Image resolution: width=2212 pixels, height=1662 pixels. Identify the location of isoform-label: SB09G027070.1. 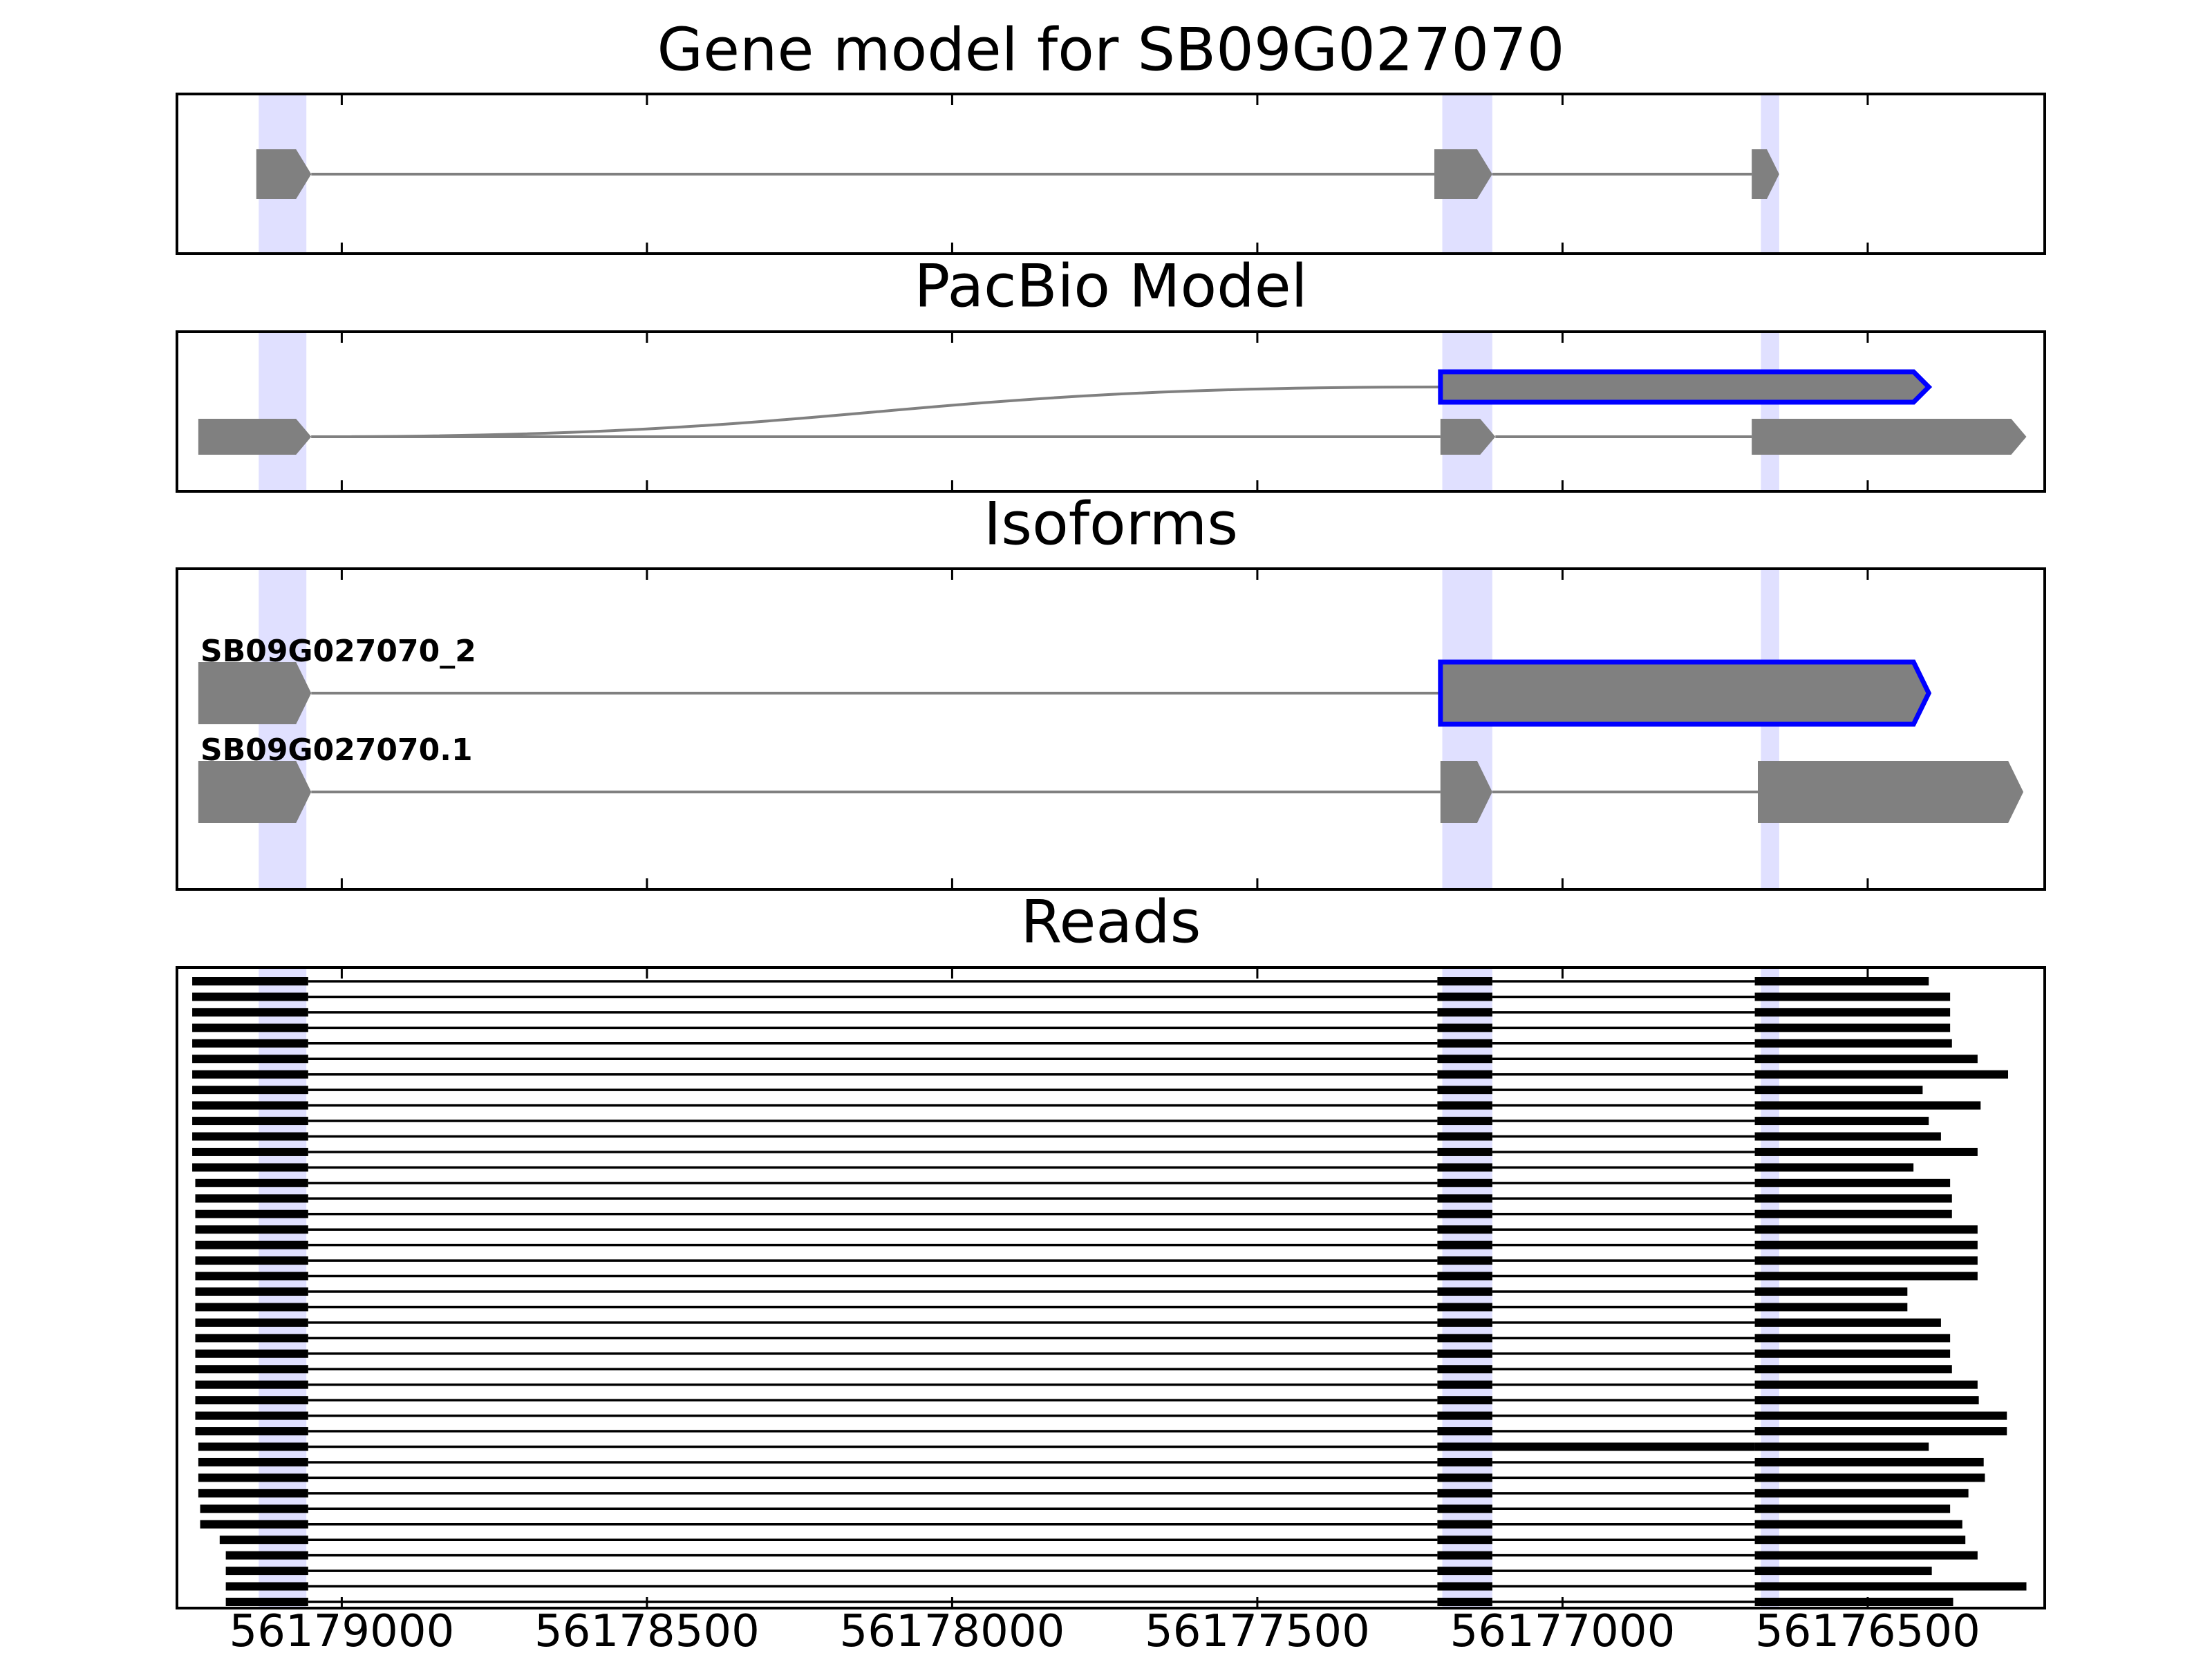
(337, 751).